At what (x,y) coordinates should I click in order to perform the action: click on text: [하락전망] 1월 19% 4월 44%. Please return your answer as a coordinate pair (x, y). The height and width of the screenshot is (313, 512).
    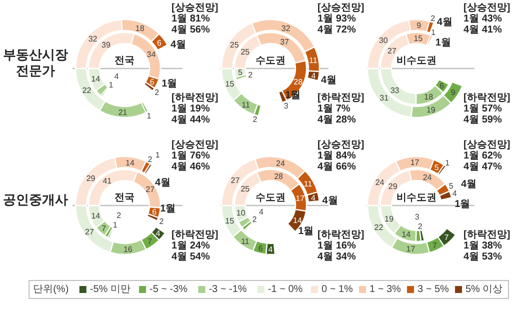
    Looking at the image, I should click on (195, 109).